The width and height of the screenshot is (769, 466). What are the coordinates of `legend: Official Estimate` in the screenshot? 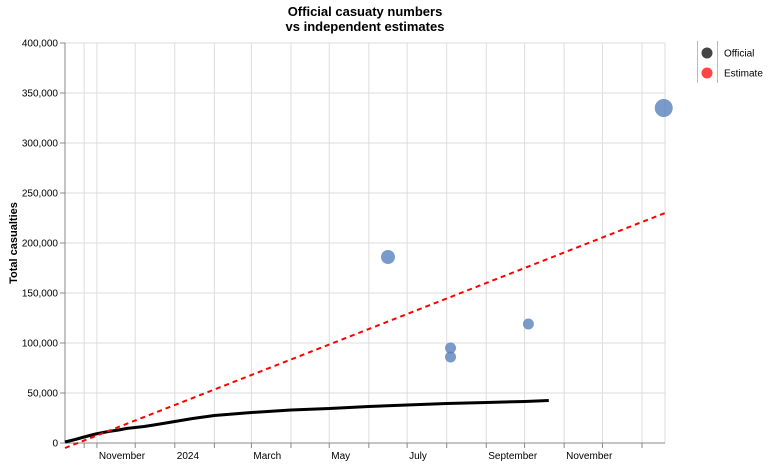 It's located at (730, 62).